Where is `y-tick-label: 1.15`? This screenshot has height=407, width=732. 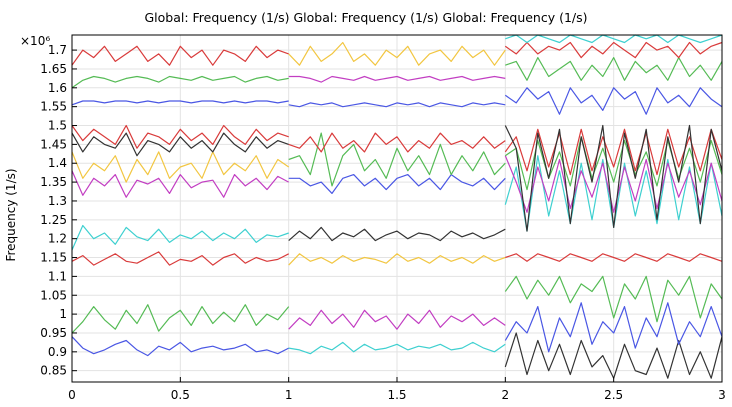
y-tick-label: 1.15 is located at coordinates (53, 258).